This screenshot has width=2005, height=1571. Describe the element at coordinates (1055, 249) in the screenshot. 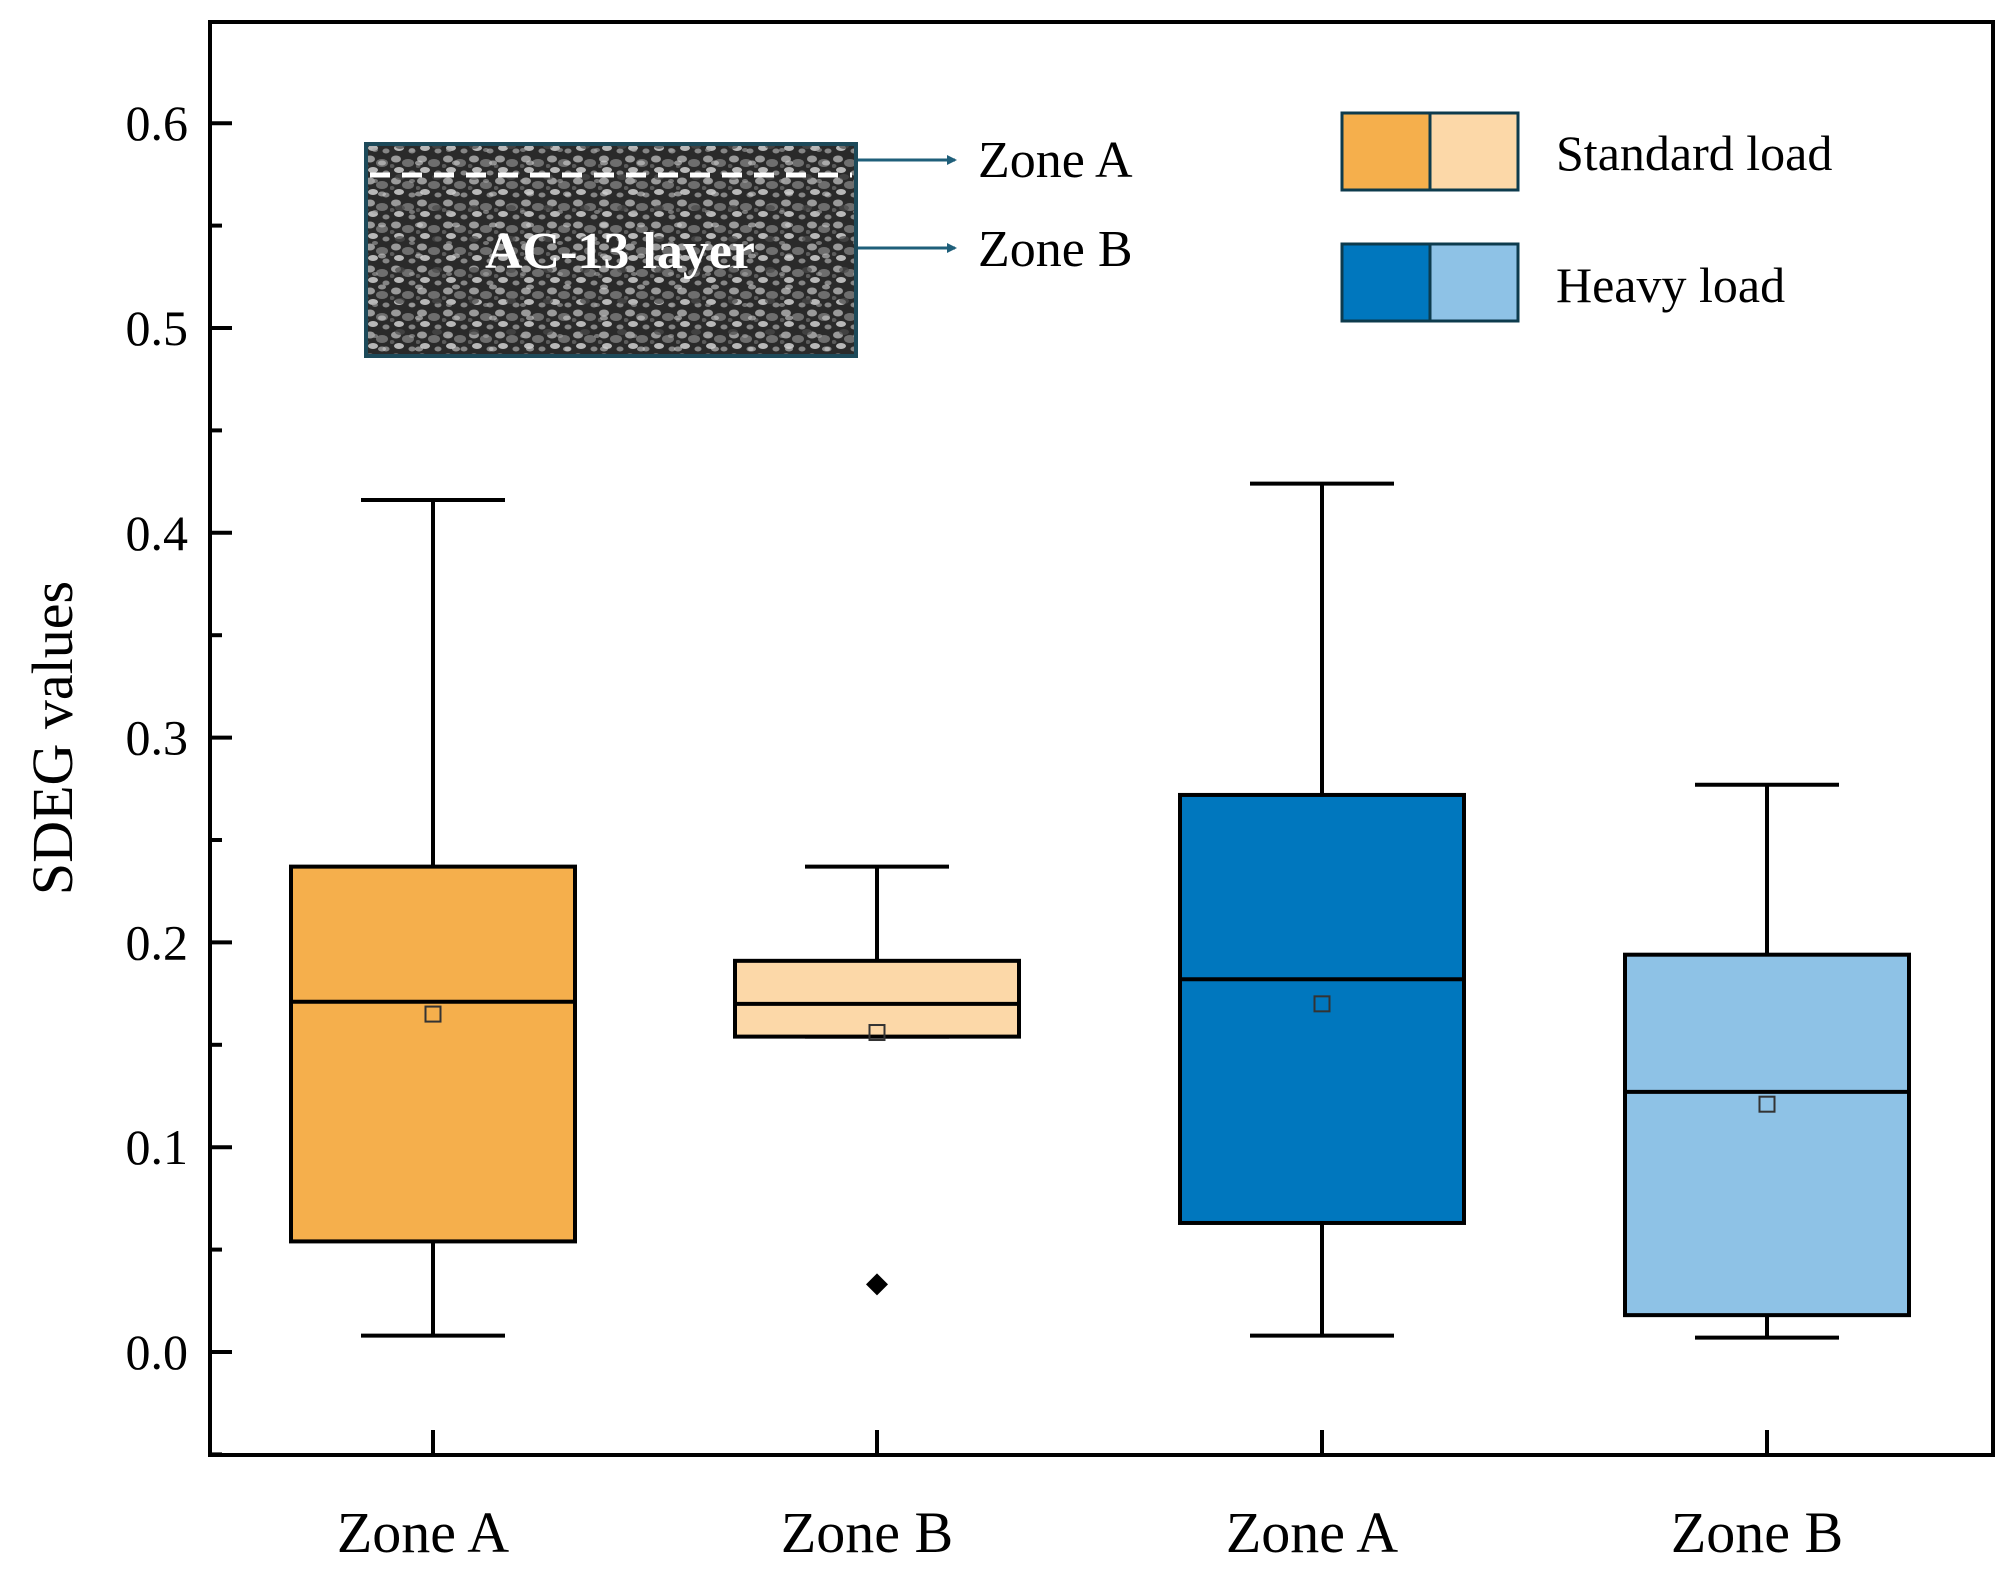

I see `inset-zone-b-label: Zone B` at that location.